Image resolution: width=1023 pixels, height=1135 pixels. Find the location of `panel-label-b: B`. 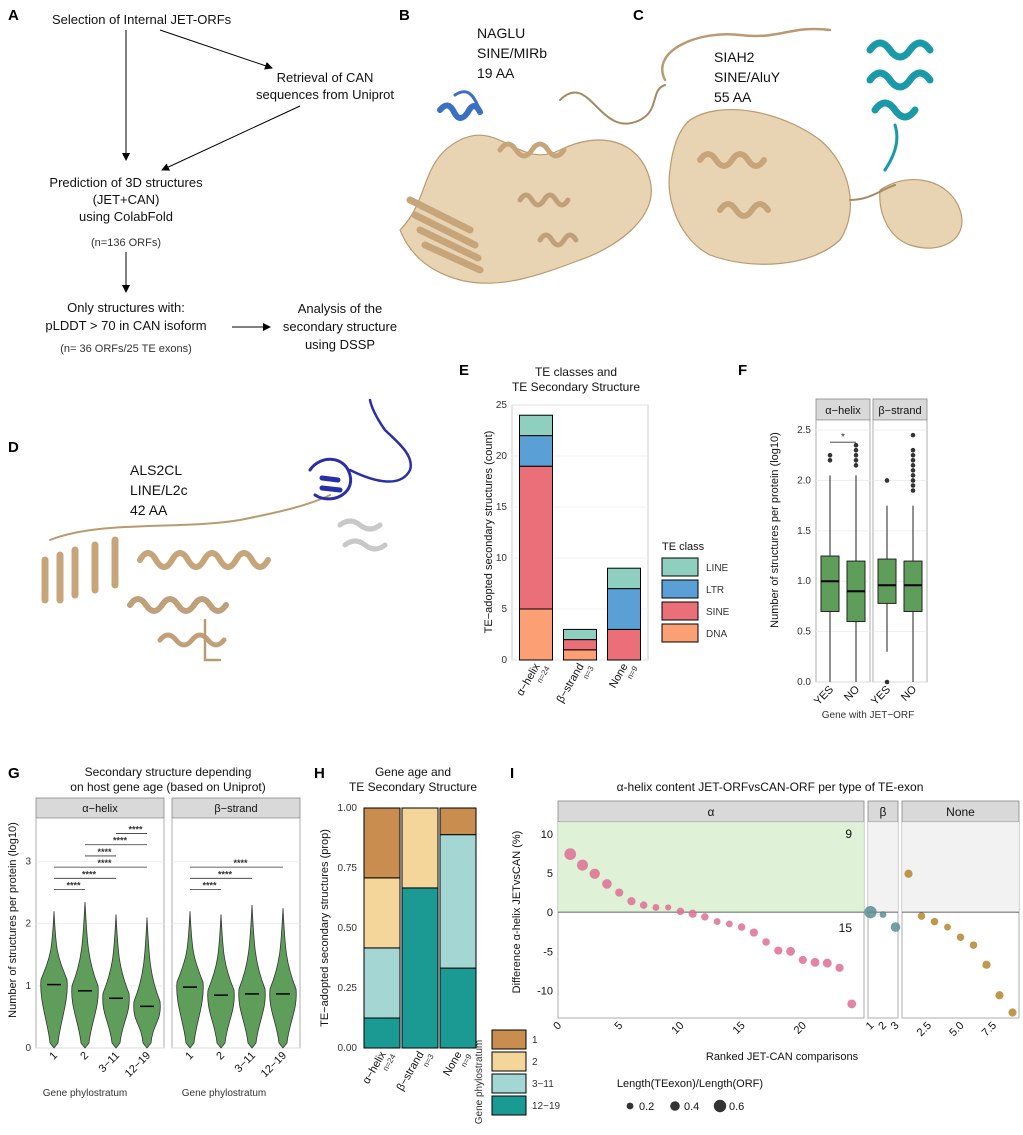

panel-label-b: B is located at coordinates (404, 15).